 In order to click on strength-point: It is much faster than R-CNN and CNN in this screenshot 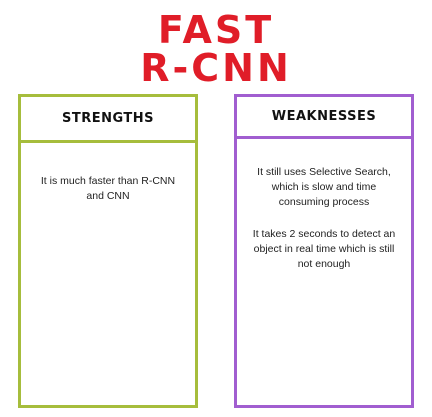, I will do `click(108, 188)`.